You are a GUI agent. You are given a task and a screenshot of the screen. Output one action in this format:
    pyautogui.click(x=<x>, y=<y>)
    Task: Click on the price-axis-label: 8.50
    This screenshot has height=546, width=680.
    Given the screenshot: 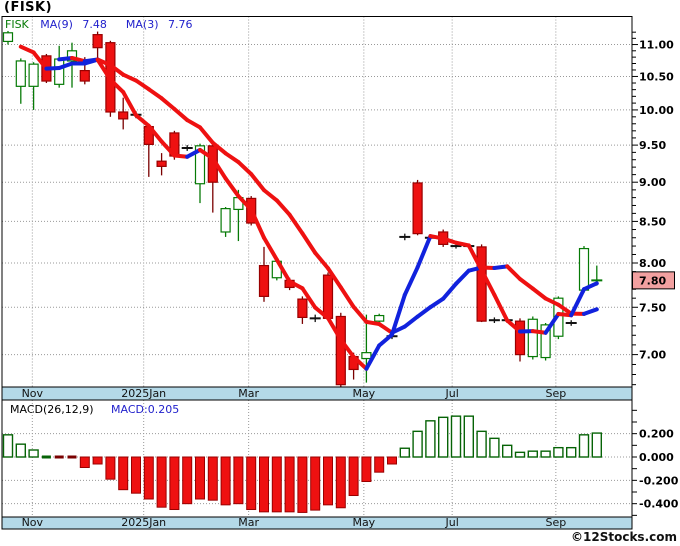 What is the action you would take?
    pyautogui.click(x=652, y=221)
    